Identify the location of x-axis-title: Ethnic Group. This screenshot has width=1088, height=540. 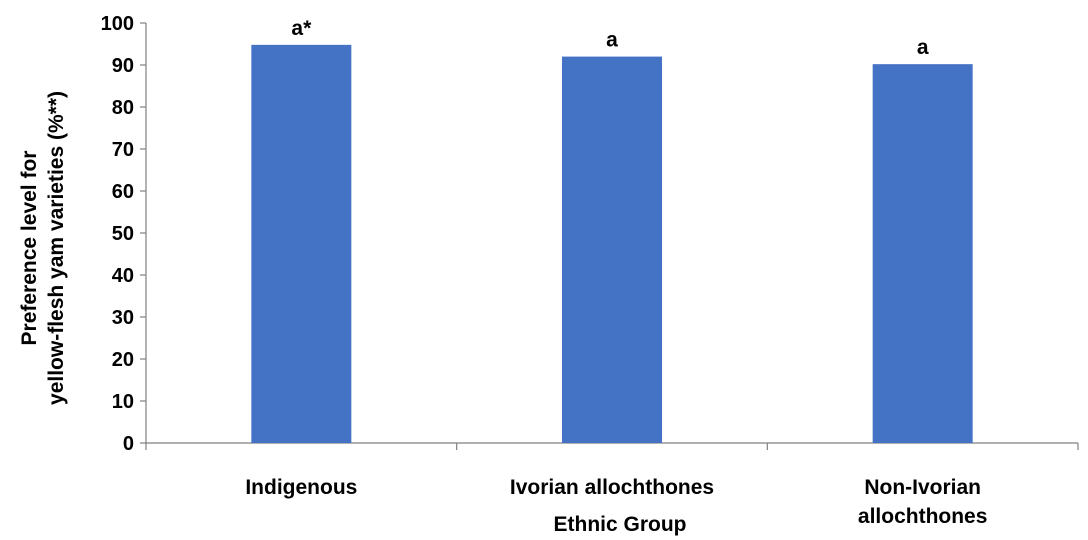
(620, 524).